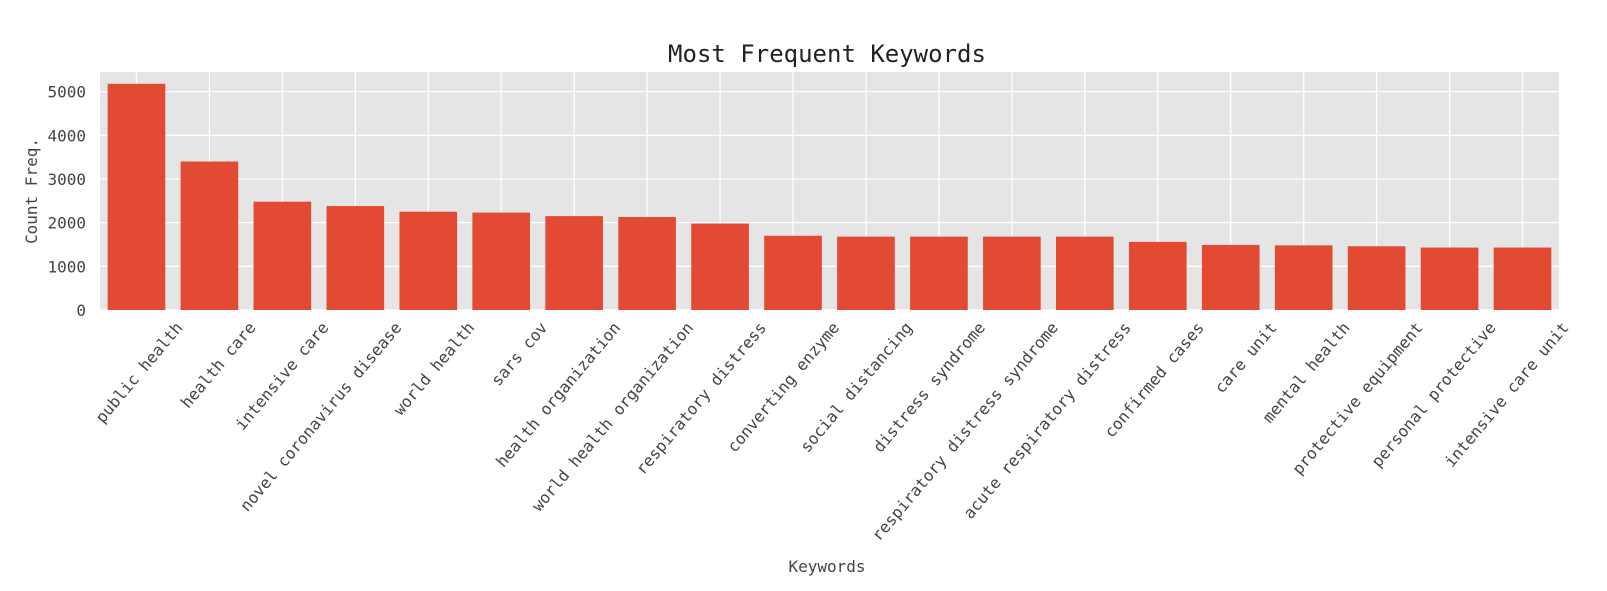  I want to click on x-tick-label: personal protective, so click(1433, 394).